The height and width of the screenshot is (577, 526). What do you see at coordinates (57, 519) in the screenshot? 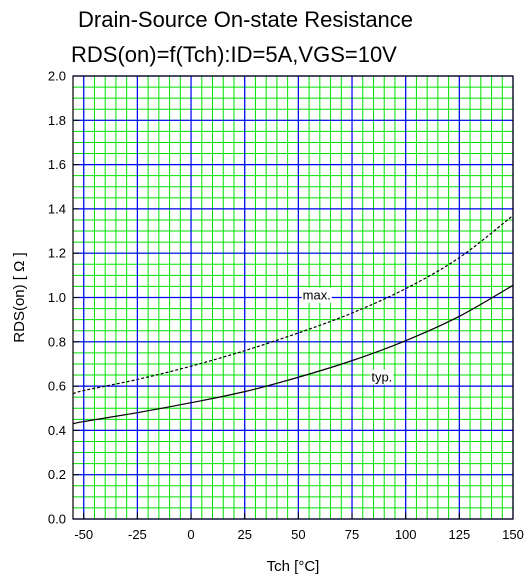
I see `y-tick-label: 0.0` at bounding box center [57, 519].